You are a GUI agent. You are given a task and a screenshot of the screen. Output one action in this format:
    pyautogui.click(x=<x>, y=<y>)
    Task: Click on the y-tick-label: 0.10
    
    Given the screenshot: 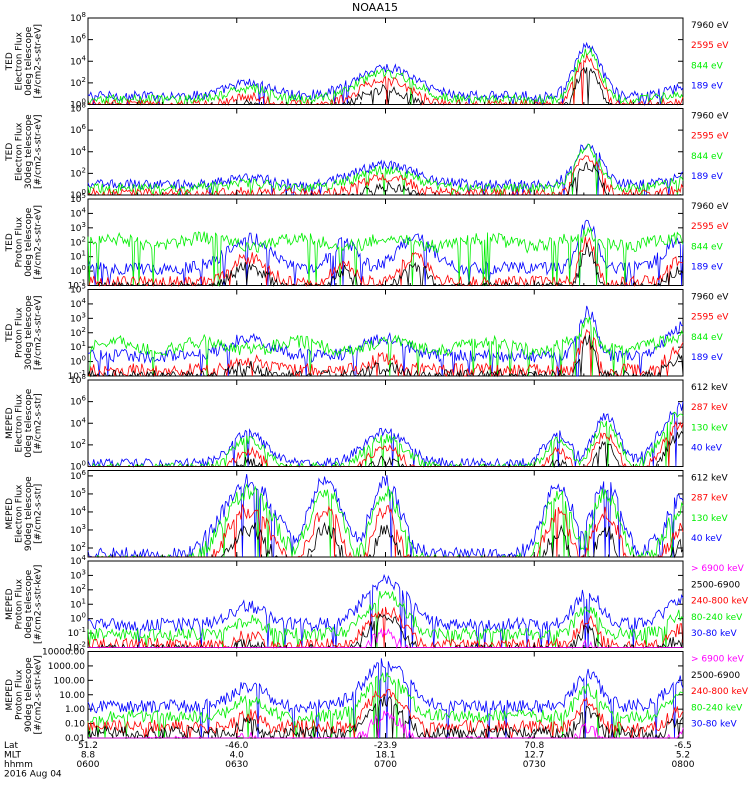 What is the action you would take?
    pyautogui.click(x=75, y=725)
    